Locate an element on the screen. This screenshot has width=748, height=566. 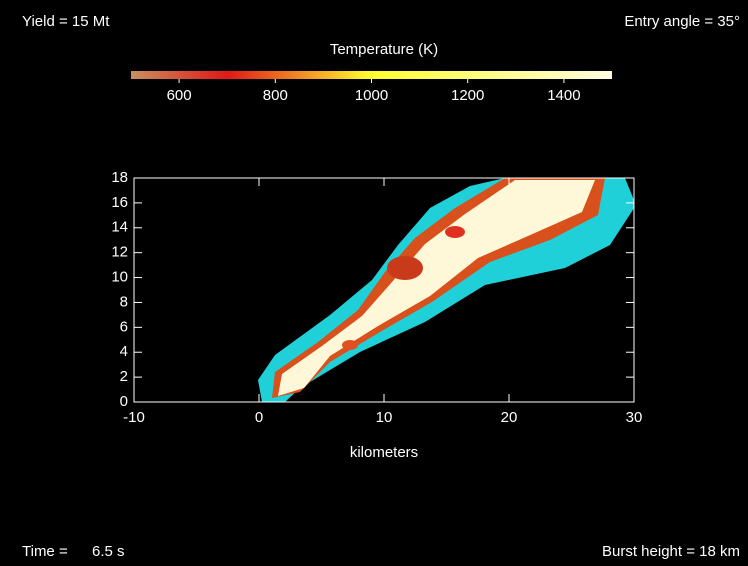
y-tick-label: 12 is located at coordinates (119, 252).